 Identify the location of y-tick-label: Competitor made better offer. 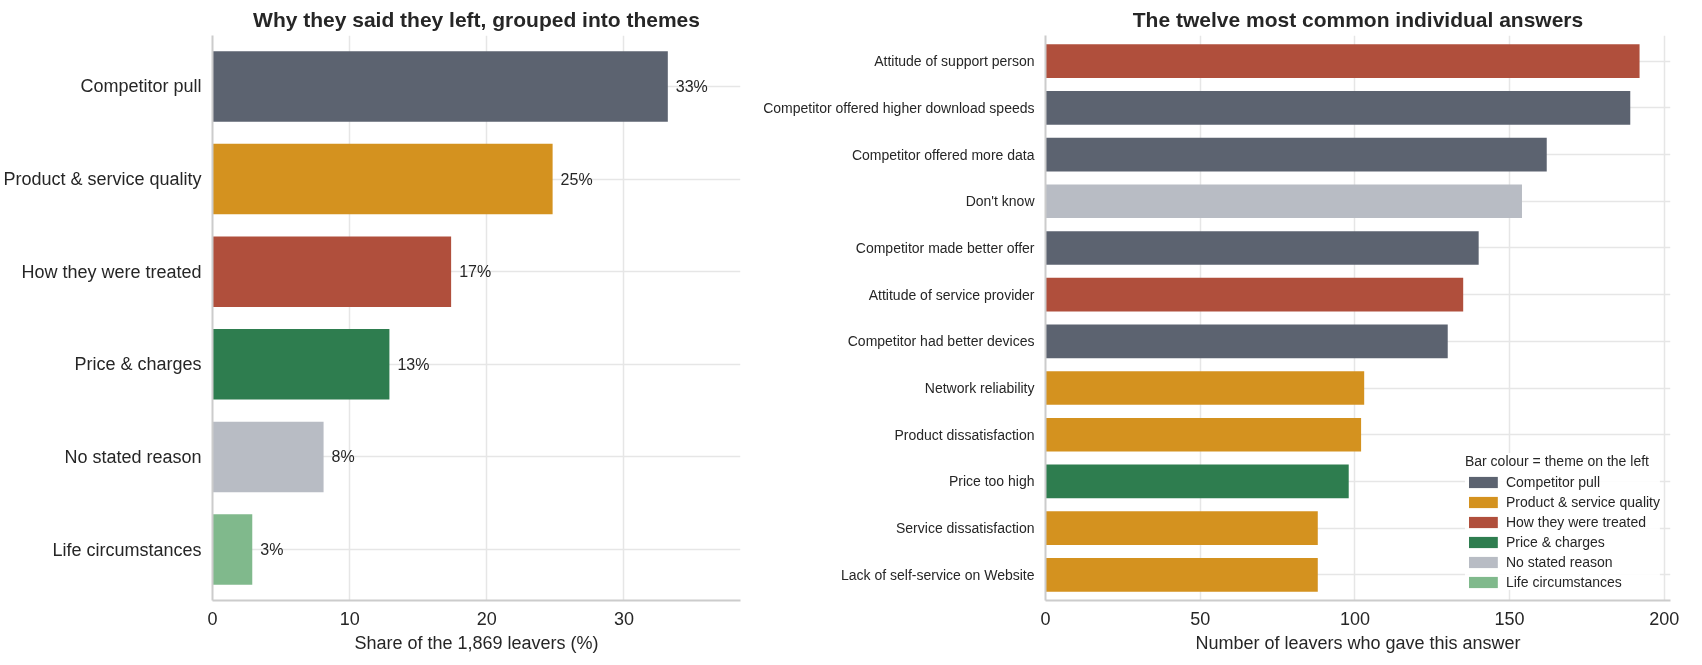
(945, 247).